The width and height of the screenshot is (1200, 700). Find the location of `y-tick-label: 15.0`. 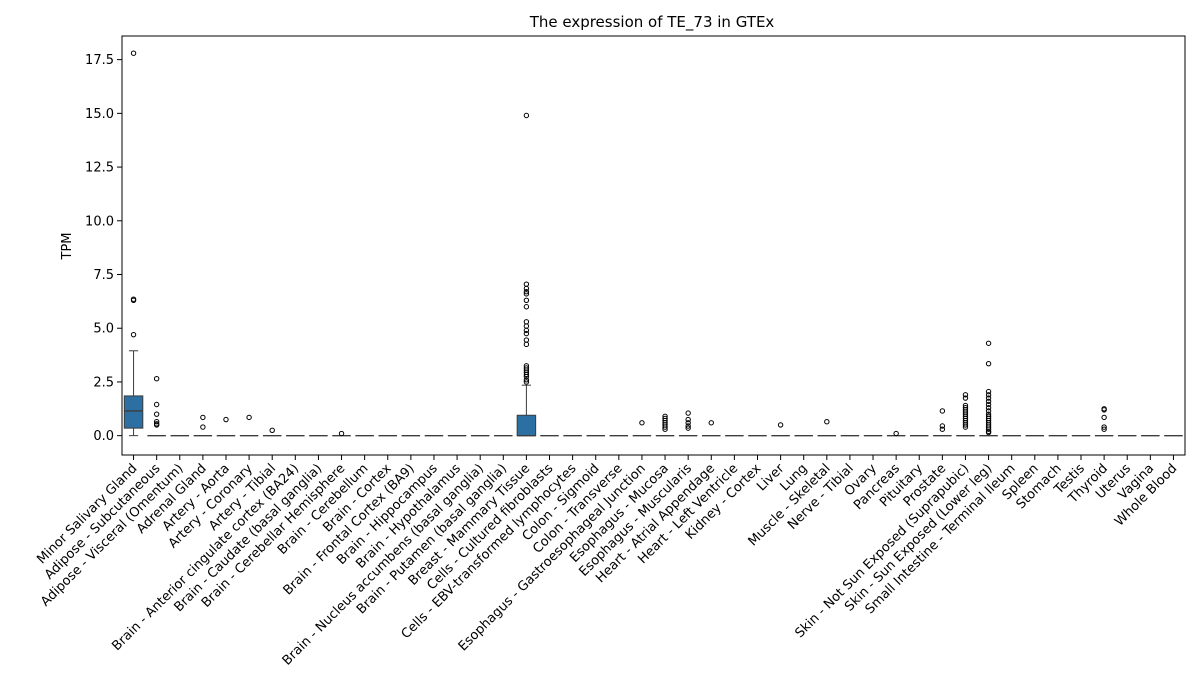

y-tick-label: 15.0 is located at coordinates (99, 114).